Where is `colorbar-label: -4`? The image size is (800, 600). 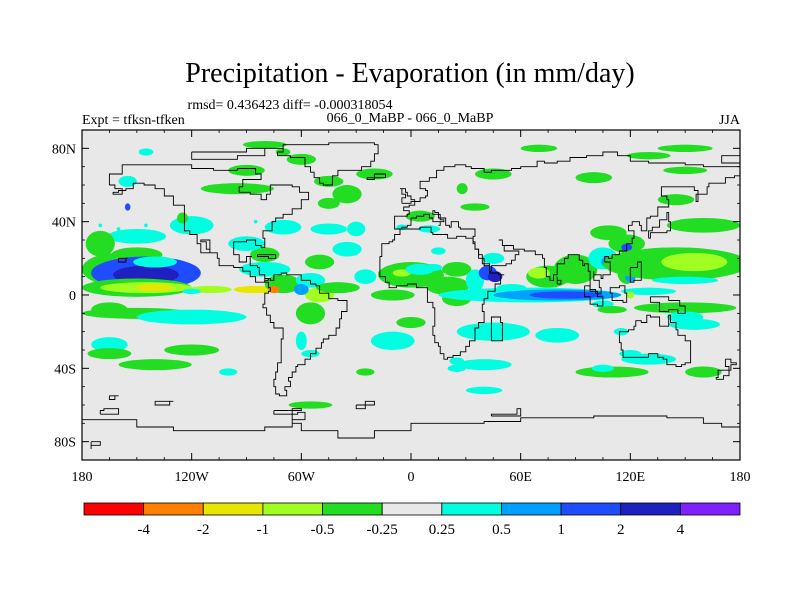 colorbar-label: -4 is located at coordinates (143, 530).